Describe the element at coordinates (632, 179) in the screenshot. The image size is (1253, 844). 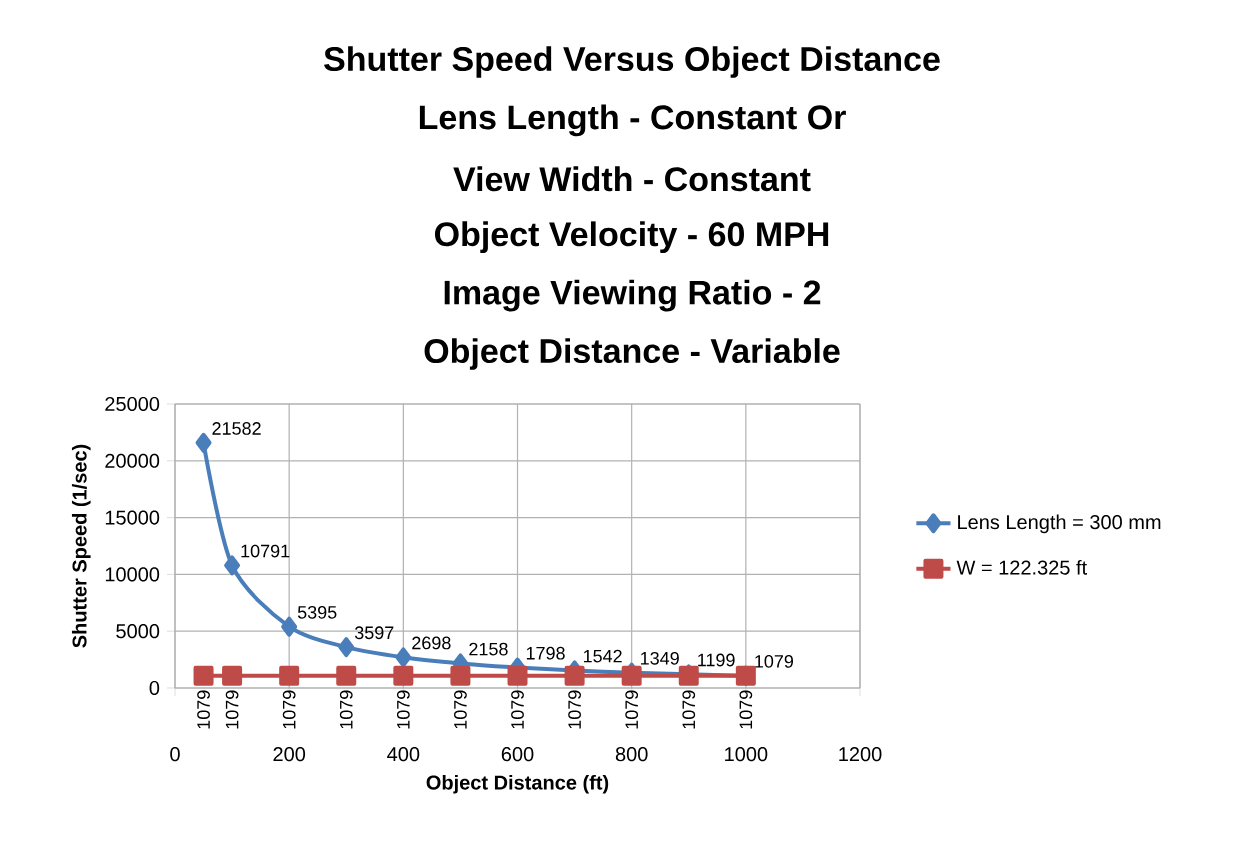
I see `text: View Width - Constant` at that location.